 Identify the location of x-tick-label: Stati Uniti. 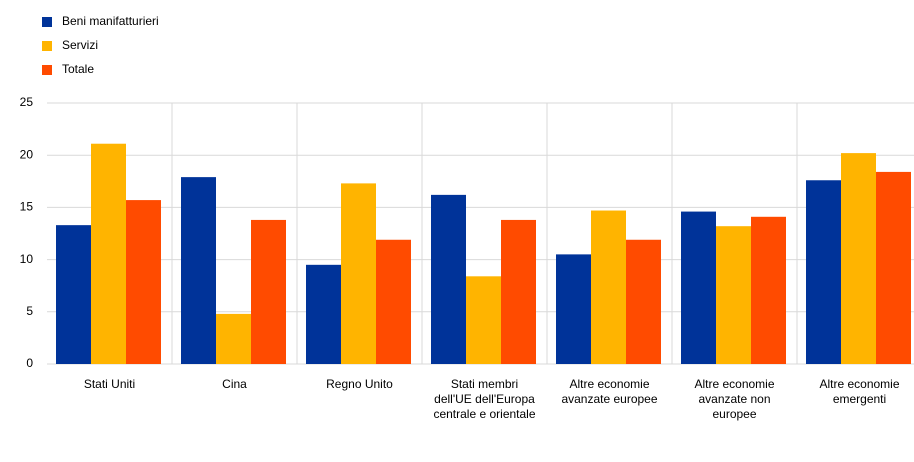
(109, 384).